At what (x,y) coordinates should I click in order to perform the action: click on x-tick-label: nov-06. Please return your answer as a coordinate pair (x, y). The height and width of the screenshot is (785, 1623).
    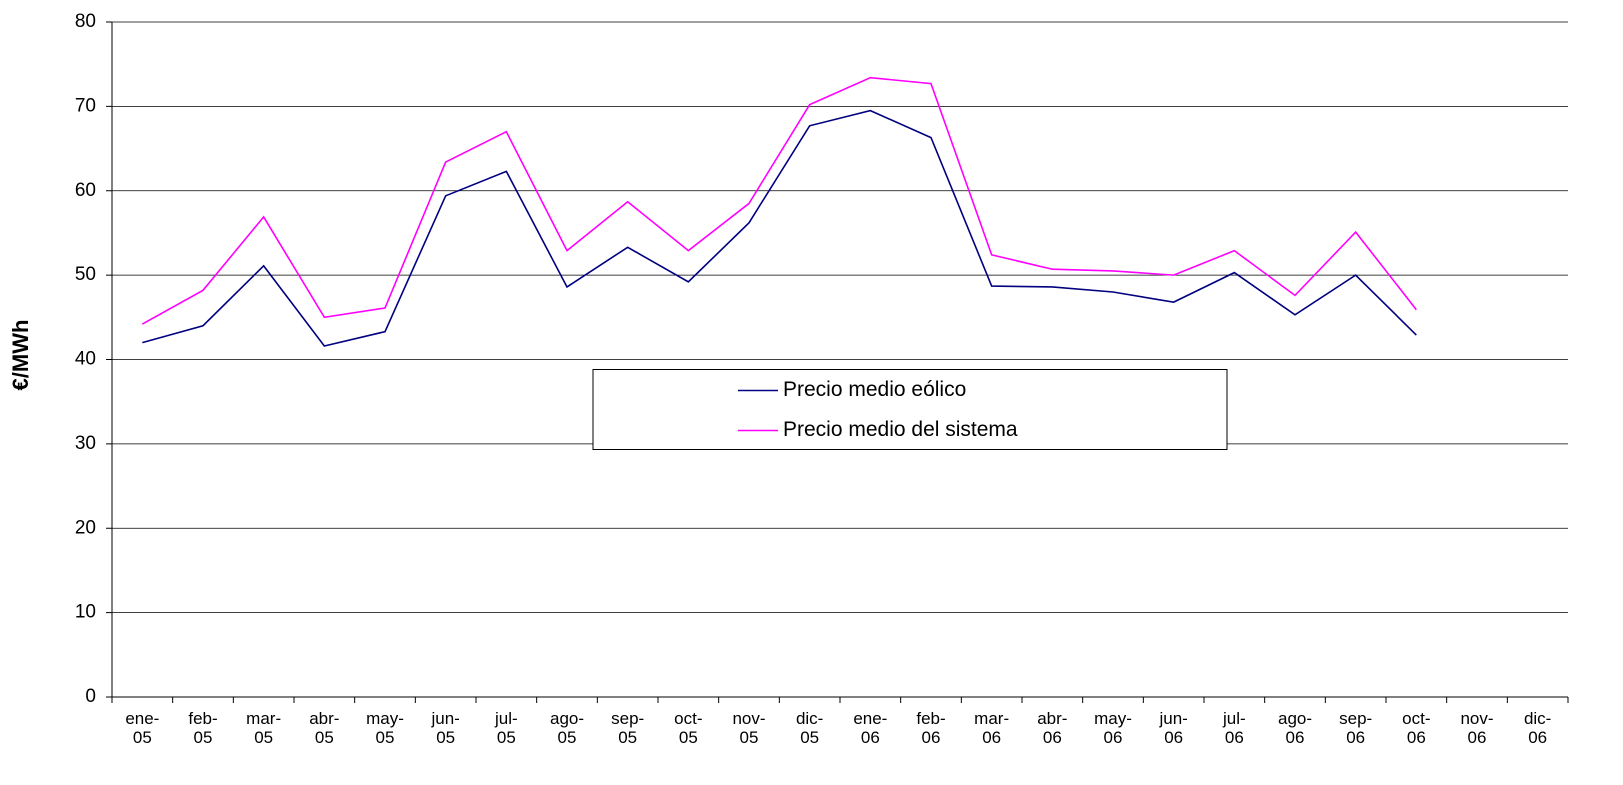
    Looking at the image, I should click on (1477, 728).